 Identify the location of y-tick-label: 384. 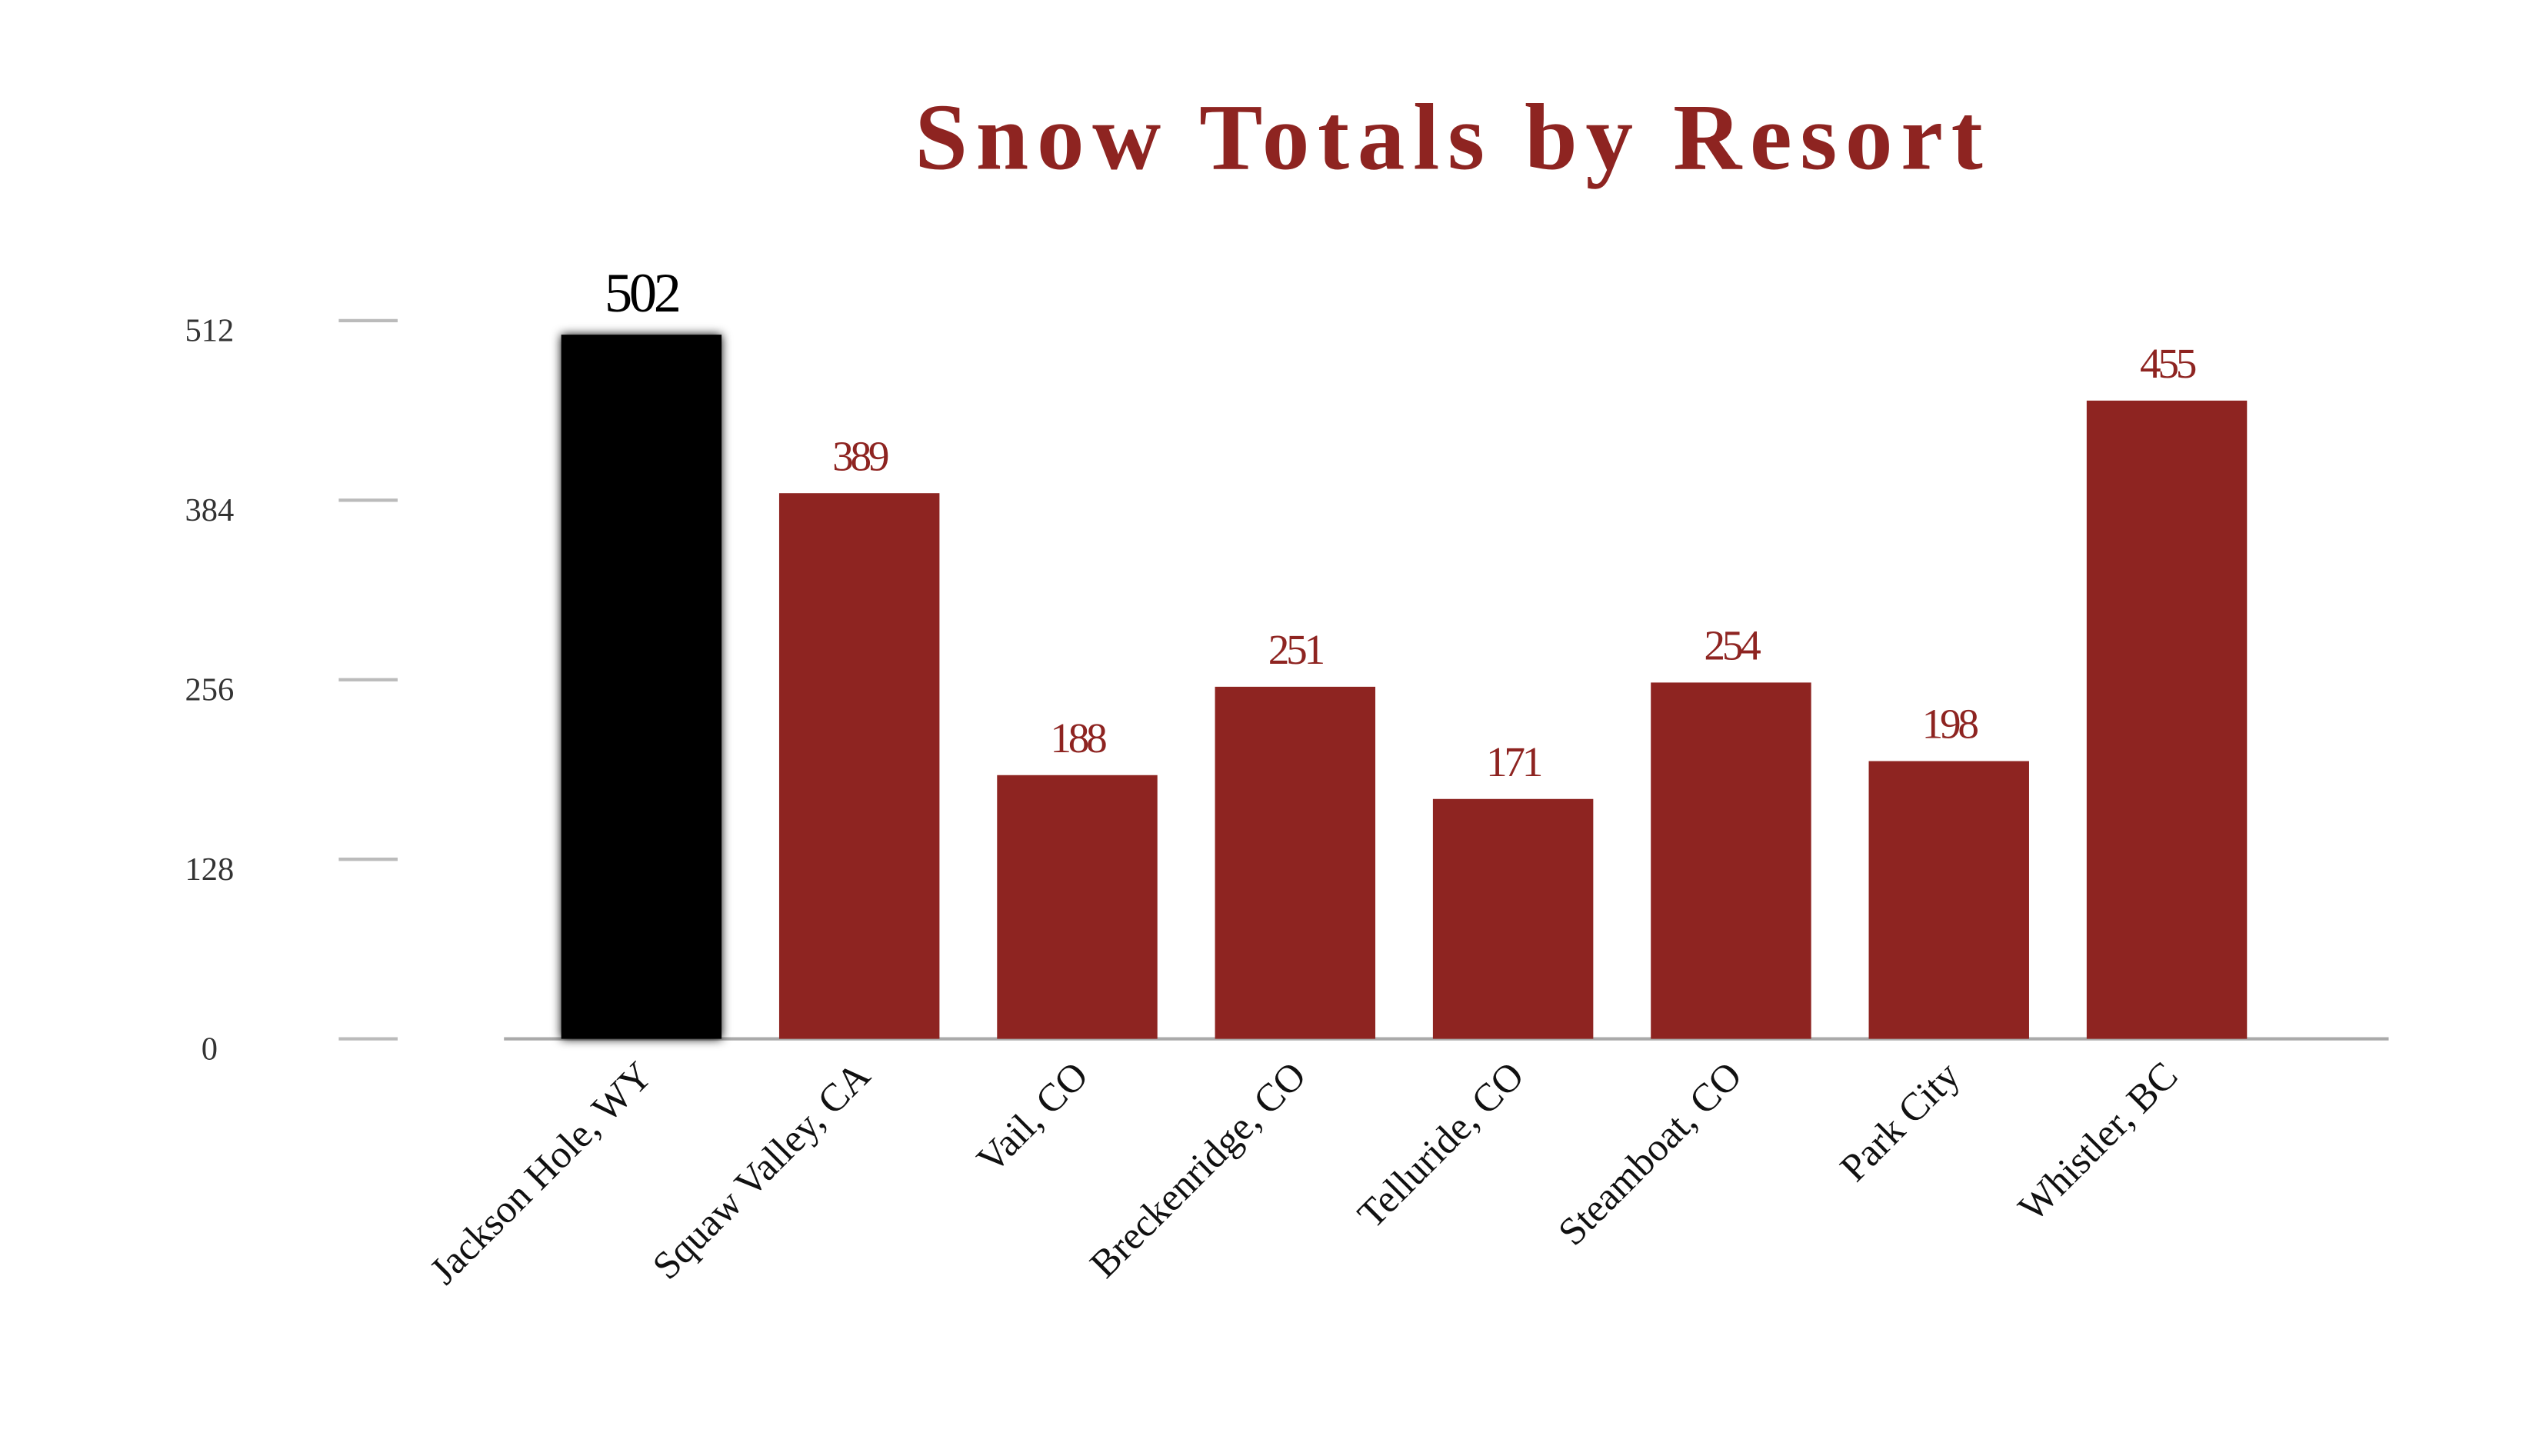
(210, 510).